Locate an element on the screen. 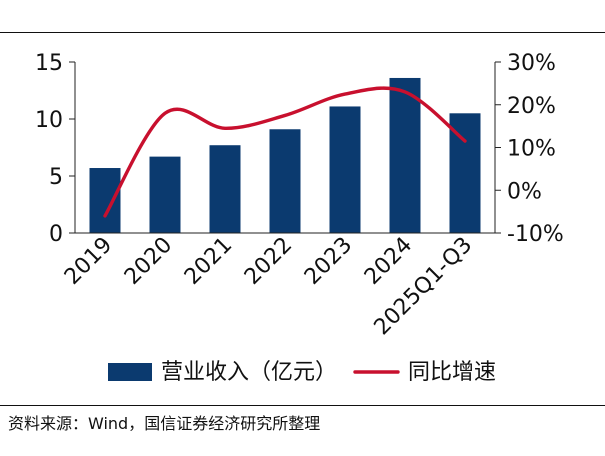  left-axis: 0 5 10 15 is located at coordinates (55, 149).